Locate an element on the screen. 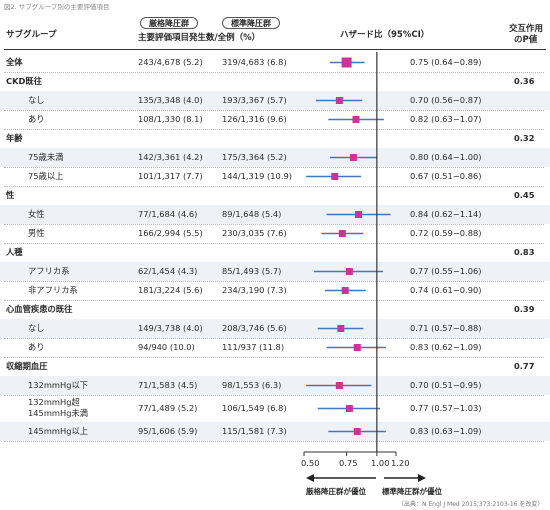  intensive-events: 101/1,317 (7.7) is located at coordinates (170, 175).